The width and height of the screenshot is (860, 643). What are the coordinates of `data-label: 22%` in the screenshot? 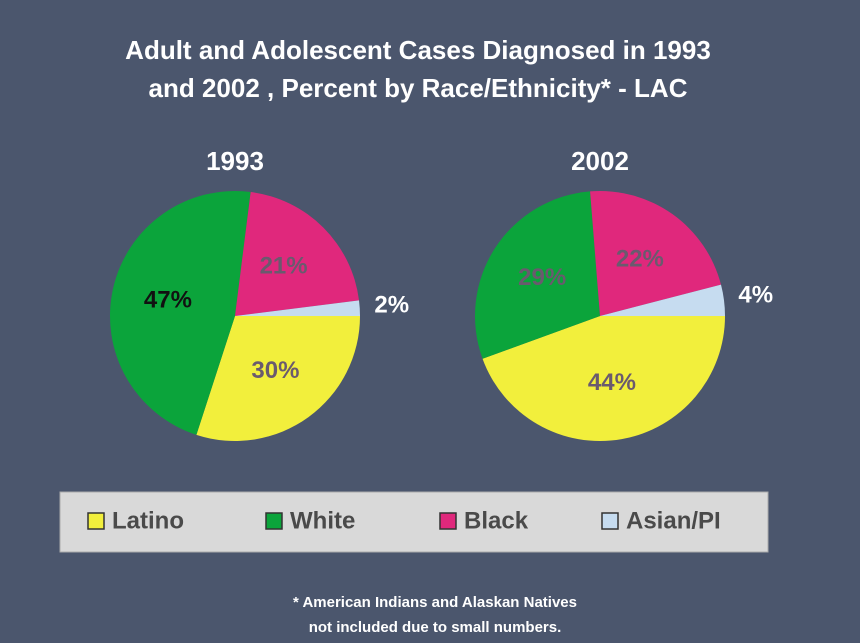 It's located at (640, 258).